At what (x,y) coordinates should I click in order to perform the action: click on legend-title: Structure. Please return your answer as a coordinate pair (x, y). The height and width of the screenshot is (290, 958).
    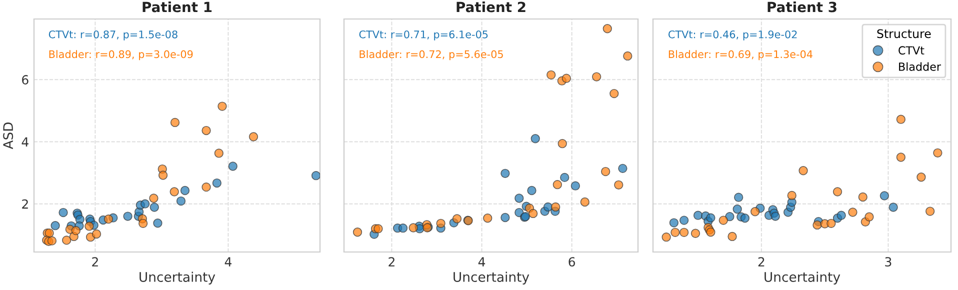
    Looking at the image, I should click on (904, 33).